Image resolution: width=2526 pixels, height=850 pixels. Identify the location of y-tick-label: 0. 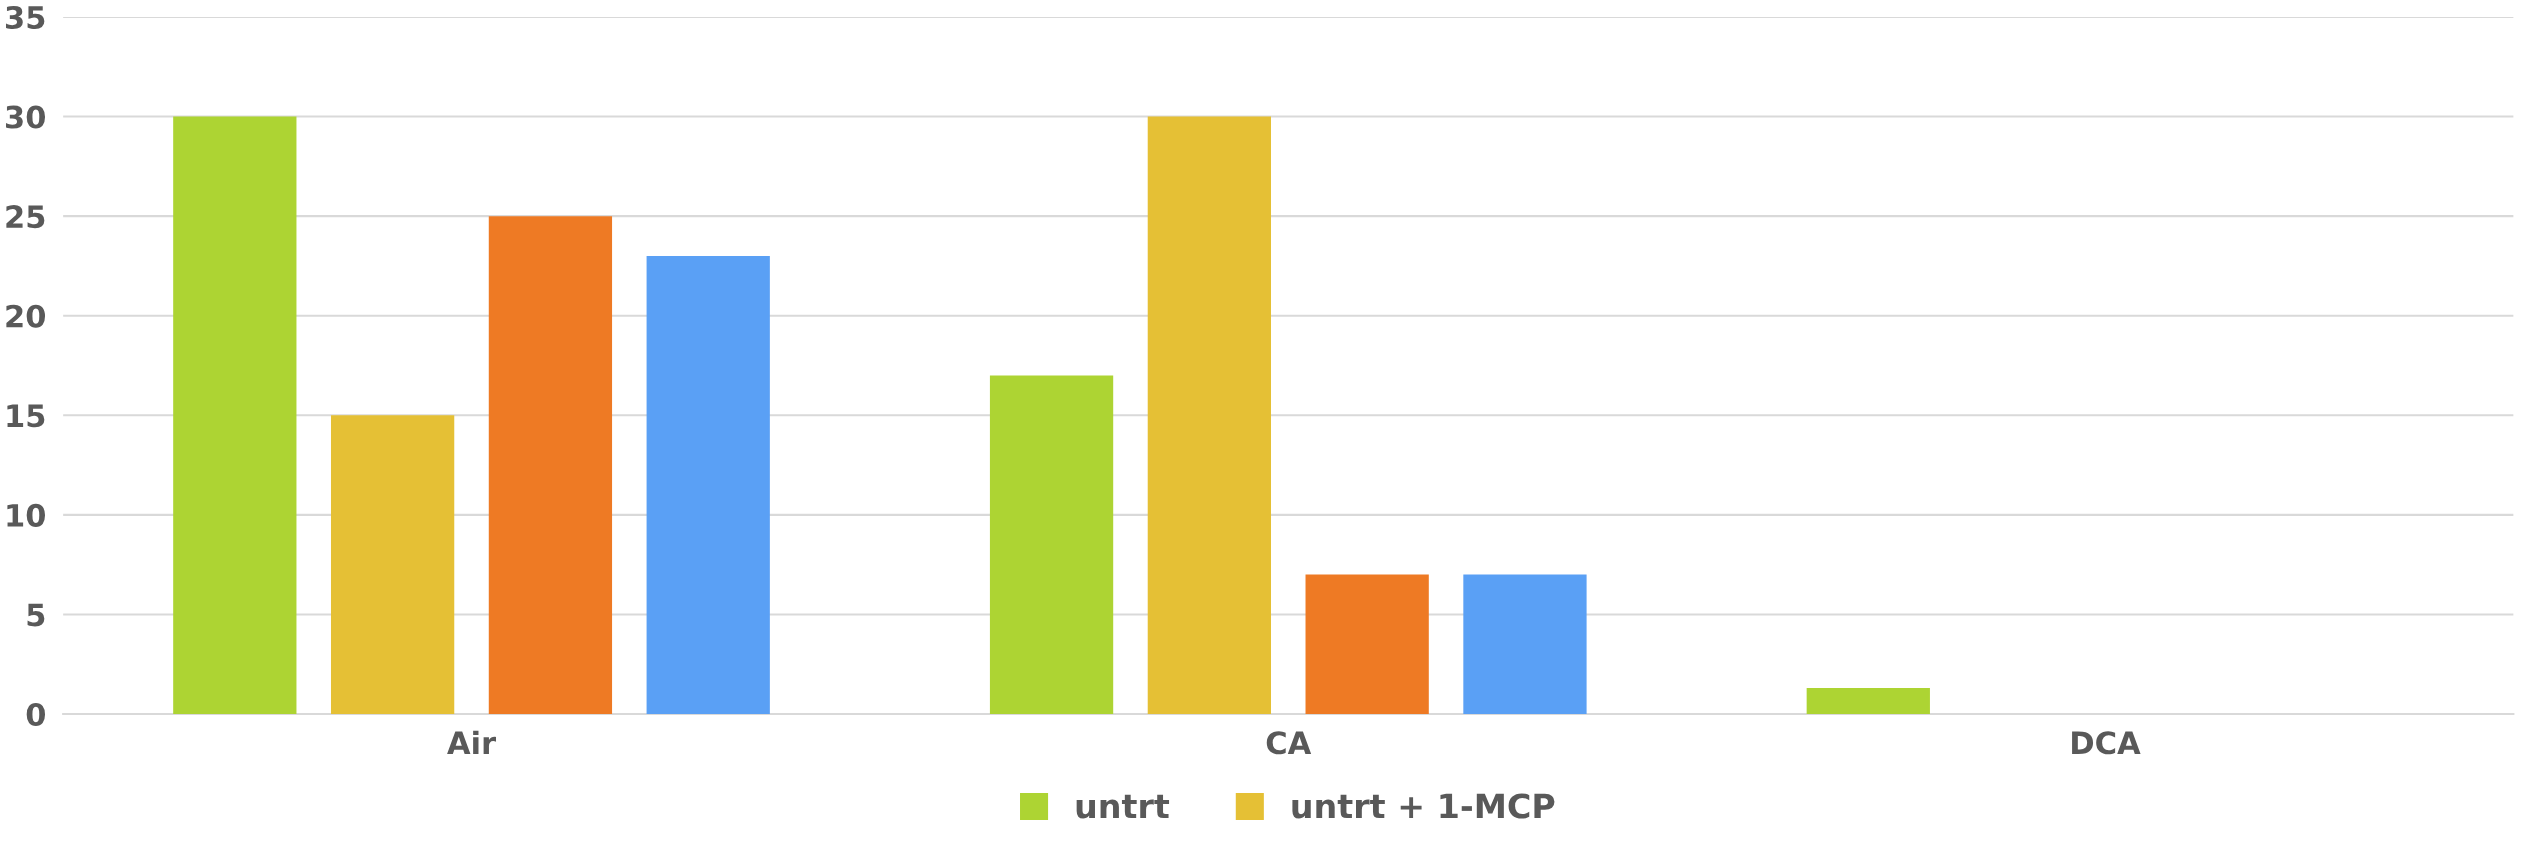
(36, 714).